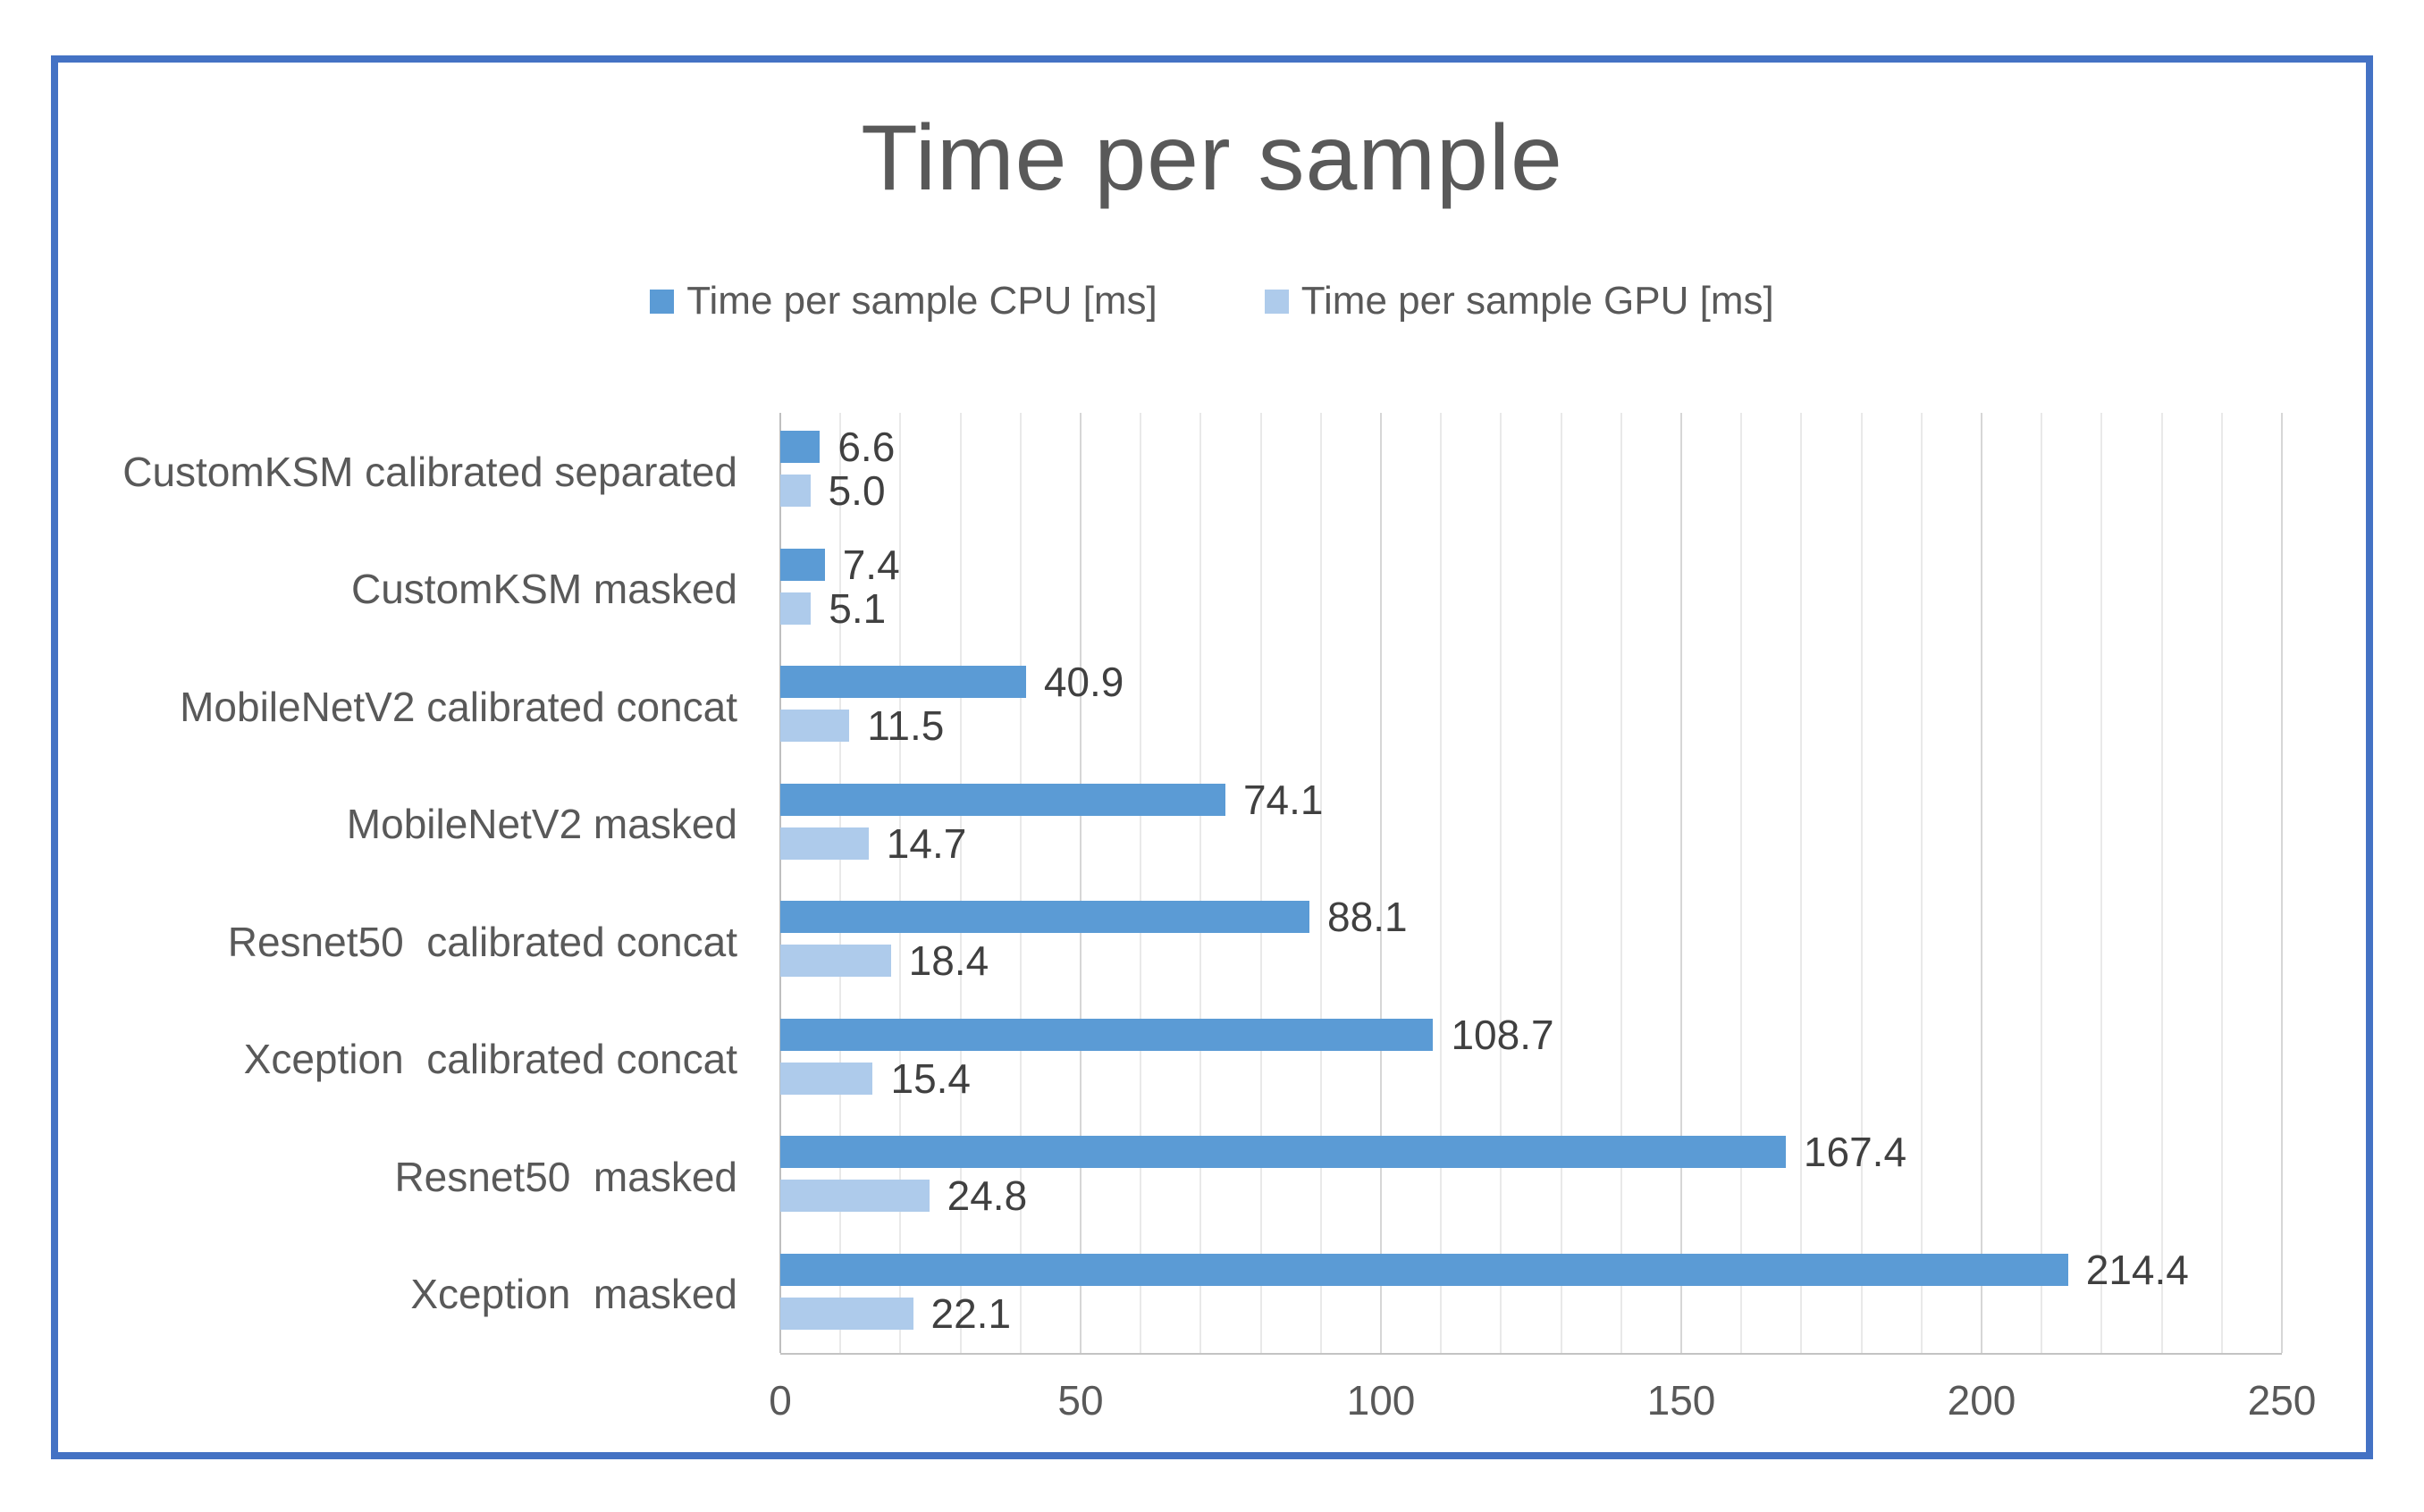 This screenshot has width=2424, height=1512. Describe the element at coordinates (1367, 917) in the screenshot. I see `cpu-value-label-4: 88.1` at that location.